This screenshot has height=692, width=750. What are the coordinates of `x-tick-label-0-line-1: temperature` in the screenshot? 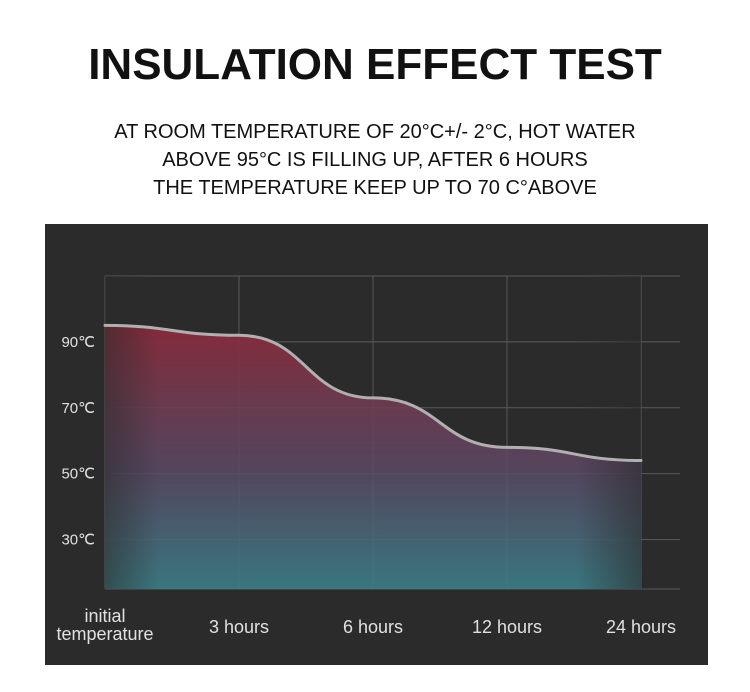 It's located at (104, 634).